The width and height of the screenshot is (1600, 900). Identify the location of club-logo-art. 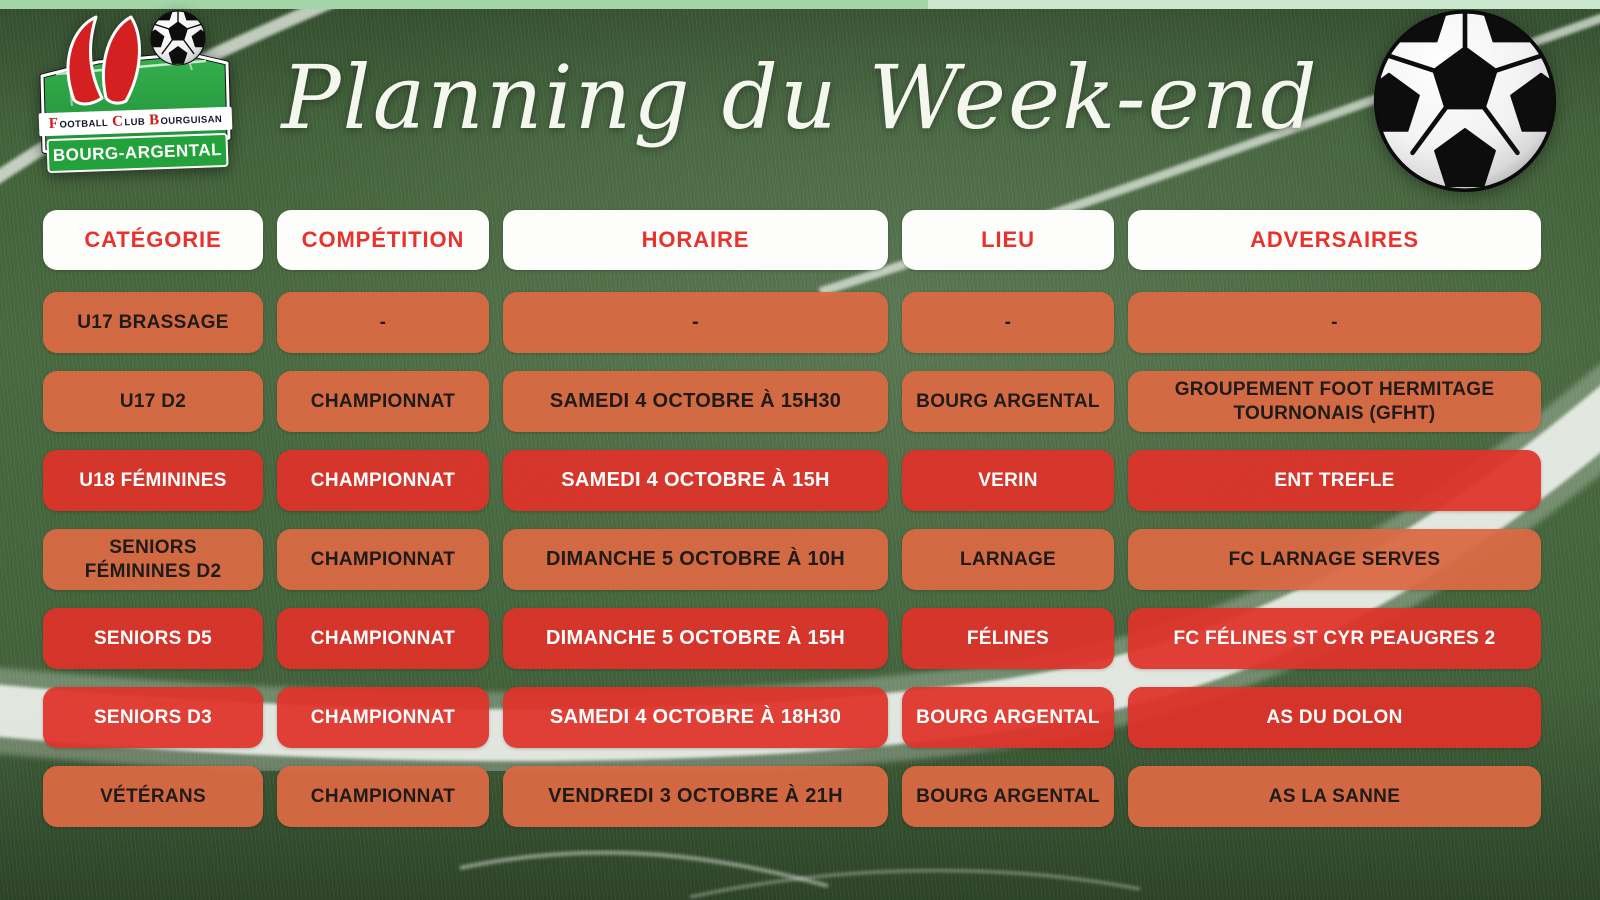
(135, 88).